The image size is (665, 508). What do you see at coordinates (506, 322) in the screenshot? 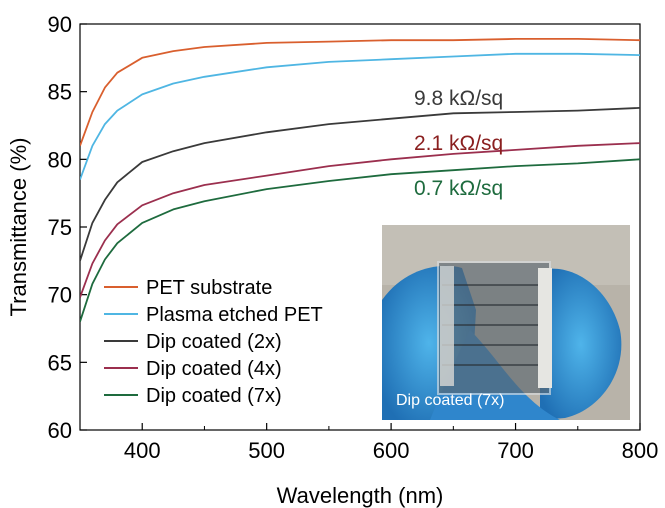
I see `inset-photo: Dip coated (7x)` at bounding box center [506, 322].